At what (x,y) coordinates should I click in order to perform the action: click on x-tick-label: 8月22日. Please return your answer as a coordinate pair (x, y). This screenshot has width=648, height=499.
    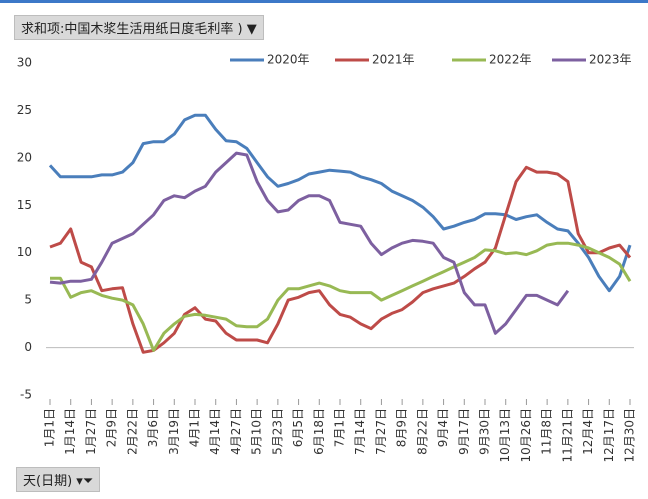
    Looking at the image, I should click on (422, 431).